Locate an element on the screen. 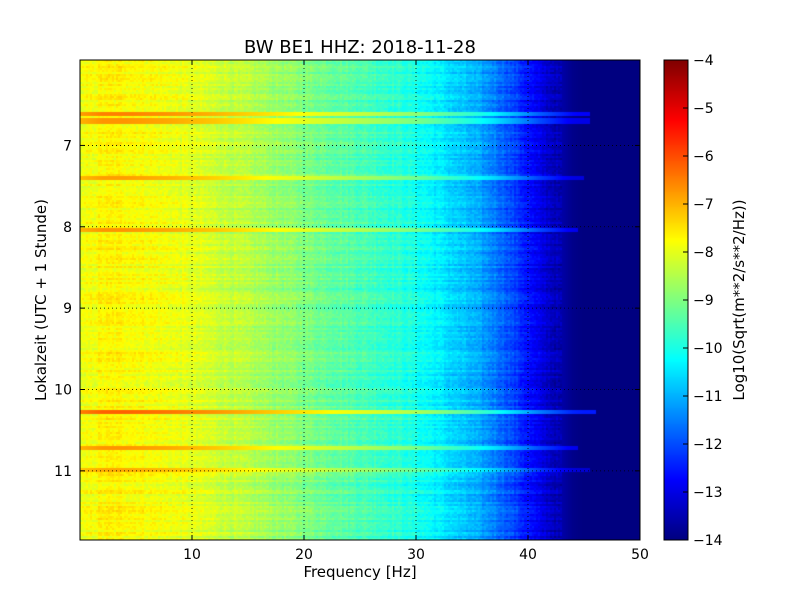  colorbar-label: Log10(Sqrt(m**2/s**2/Hz)) is located at coordinates (739, 299).